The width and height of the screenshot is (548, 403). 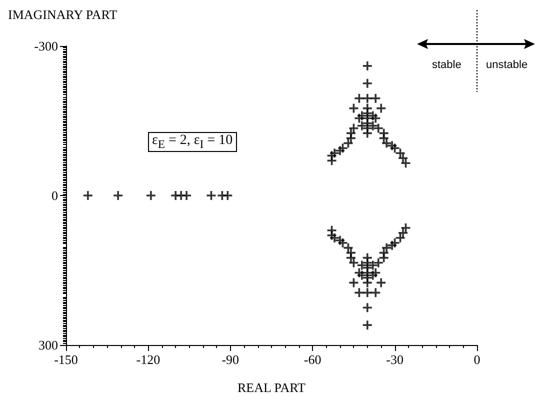 What do you see at coordinates (272, 387) in the screenshot?
I see `x-axis-title: REAL PART` at bounding box center [272, 387].